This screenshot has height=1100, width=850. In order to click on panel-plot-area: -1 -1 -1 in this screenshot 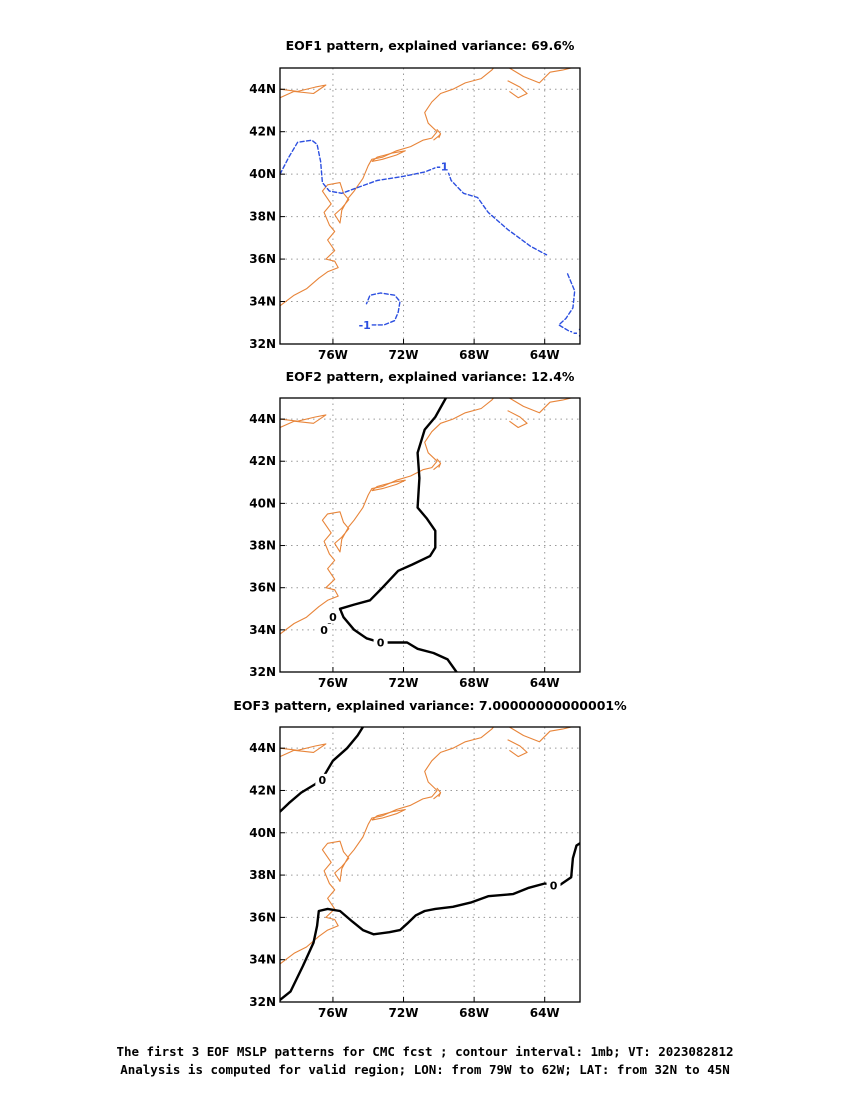, I will do `click(432, 203)`.